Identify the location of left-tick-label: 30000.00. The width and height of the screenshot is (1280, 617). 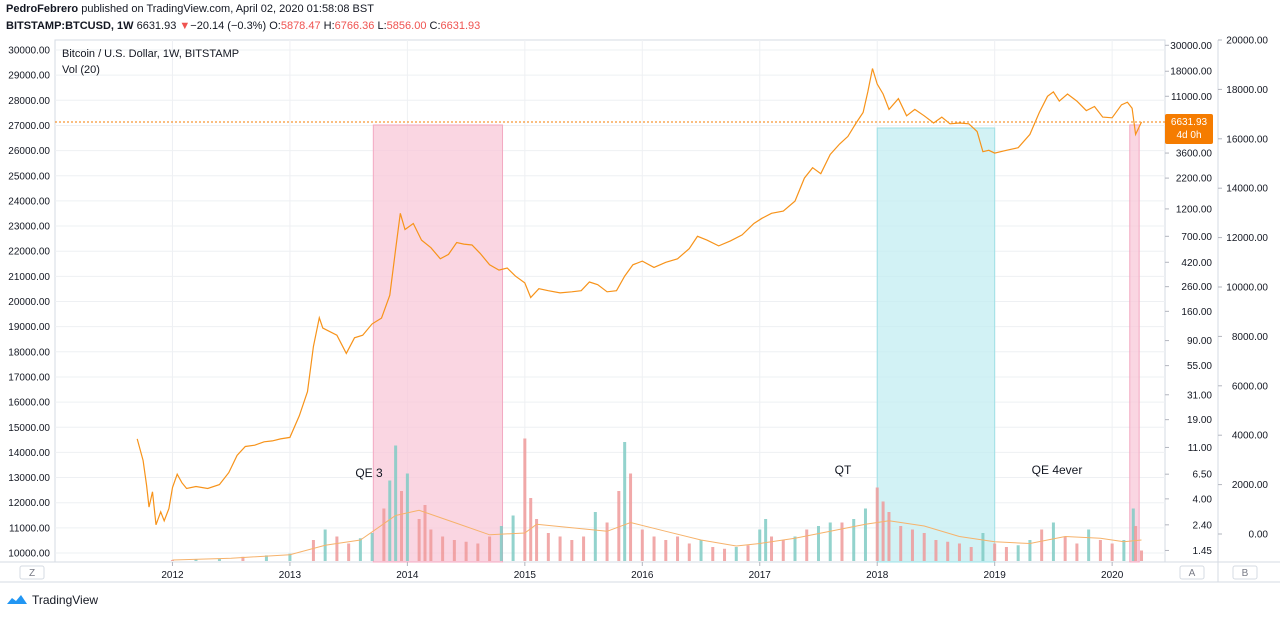
(29, 51).